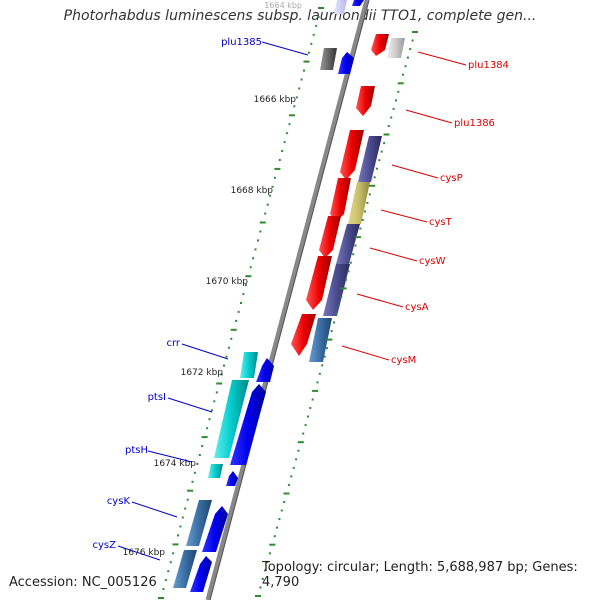 Image resolution: width=600 pixels, height=600 pixels. Describe the element at coordinates (205, 351) in the screenshot. I see `leader-line-crr` at that location.